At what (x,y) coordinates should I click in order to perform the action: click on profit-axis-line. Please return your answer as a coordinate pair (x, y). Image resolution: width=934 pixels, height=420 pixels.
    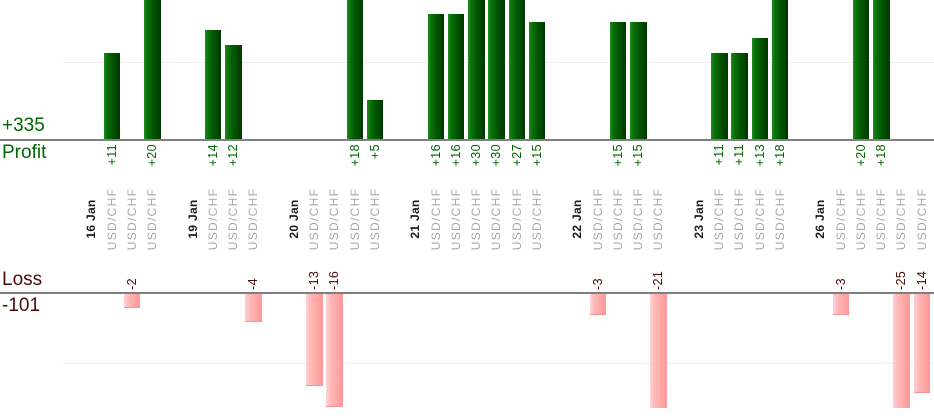
    Looking at the image, I should click on (467, 140).